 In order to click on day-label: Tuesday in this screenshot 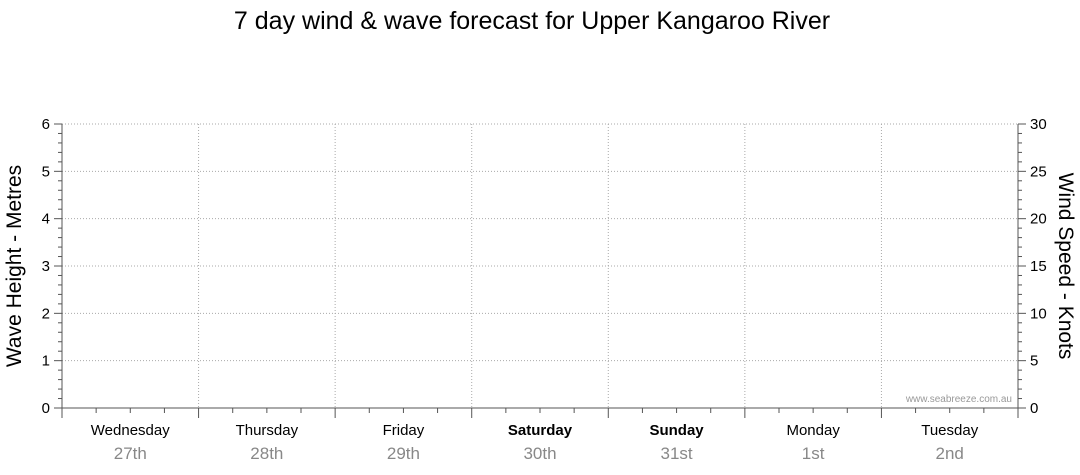, I will do `click(949, 430)`.